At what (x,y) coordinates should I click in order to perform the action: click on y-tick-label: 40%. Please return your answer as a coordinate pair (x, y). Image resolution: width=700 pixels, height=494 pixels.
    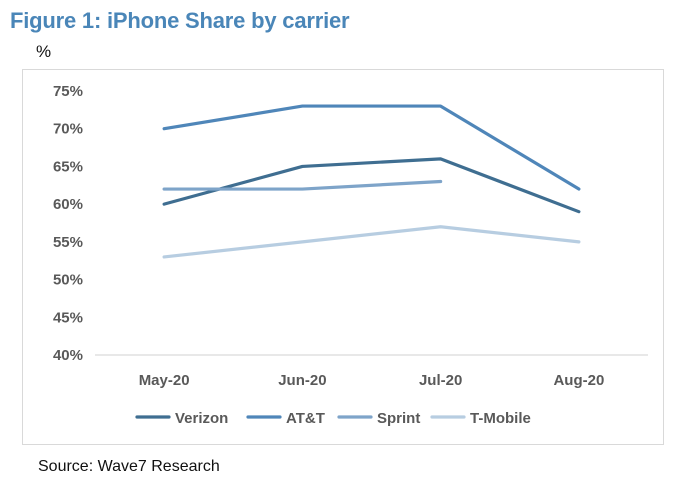
    Looking at the image, I should click on (68, 355).